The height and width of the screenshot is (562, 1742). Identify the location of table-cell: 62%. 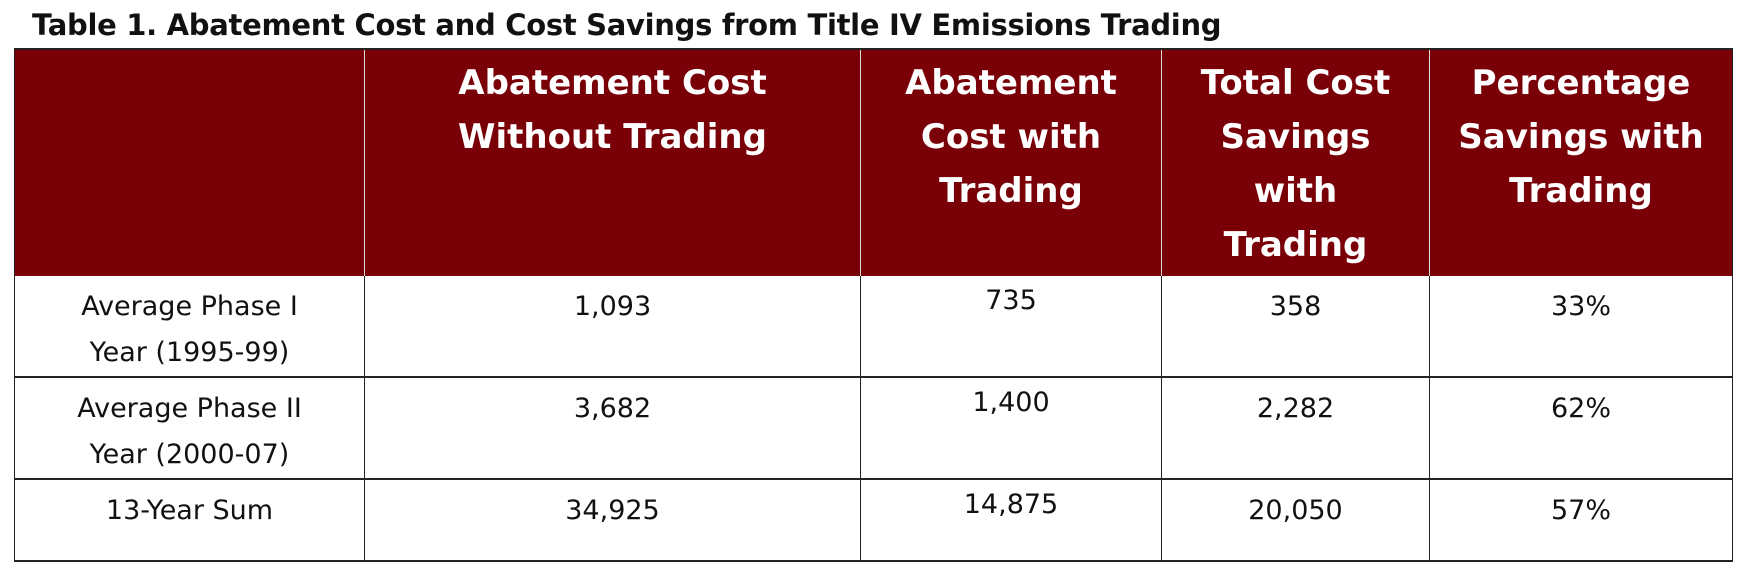
(1581, 428).